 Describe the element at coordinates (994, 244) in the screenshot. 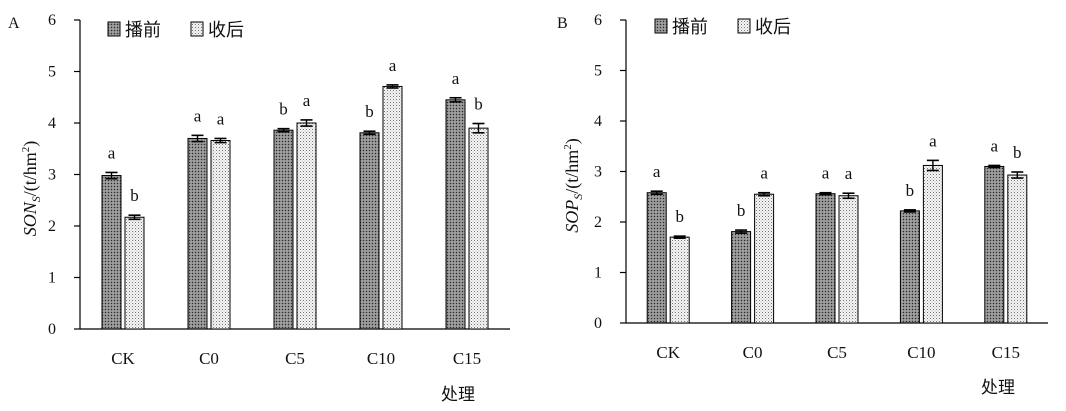

I see `bar-b-c15-before` at that location.